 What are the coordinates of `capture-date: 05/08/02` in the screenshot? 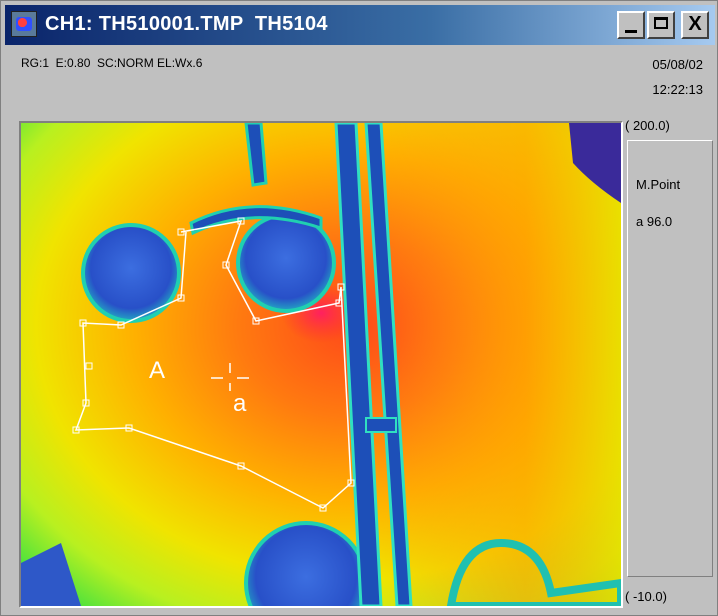 It's located at (677, 64).